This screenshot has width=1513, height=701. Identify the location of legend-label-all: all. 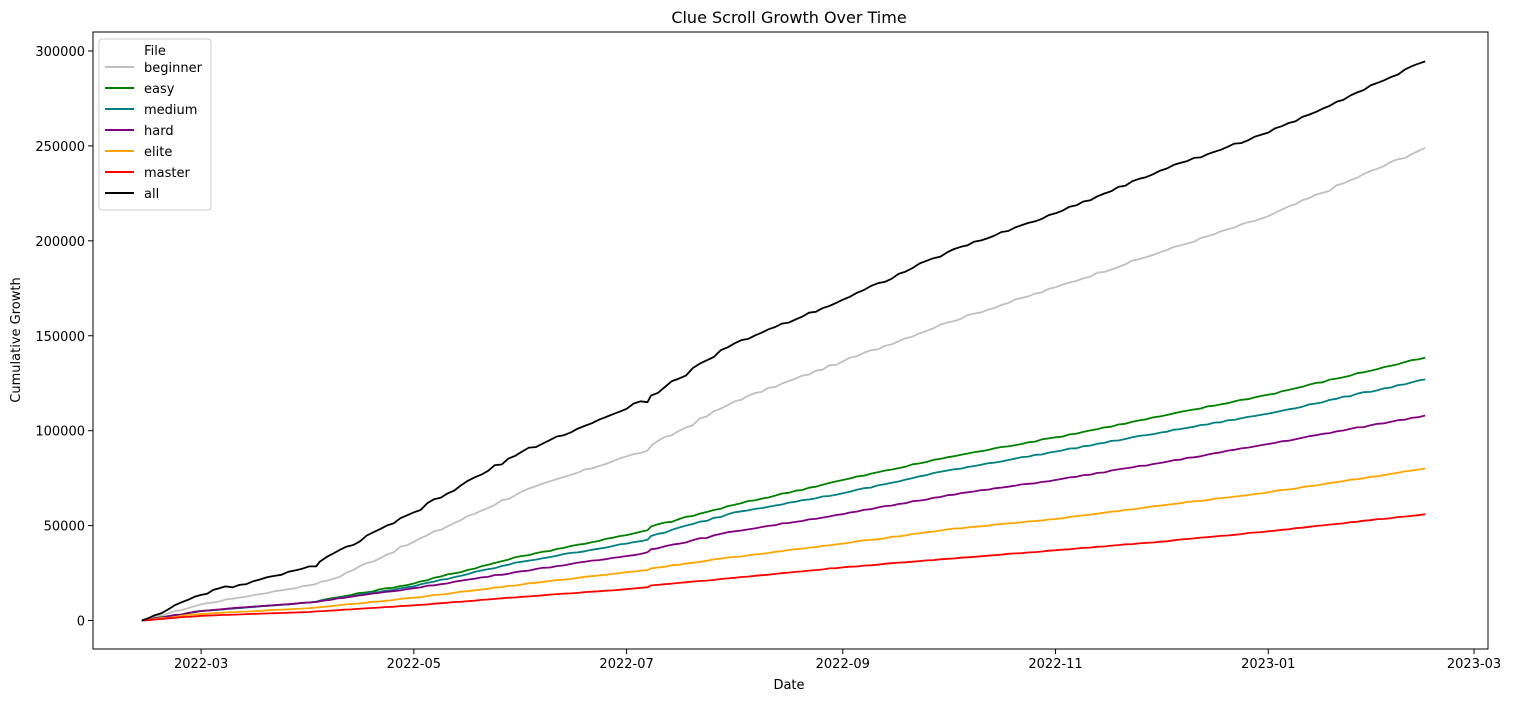
(151, 194).